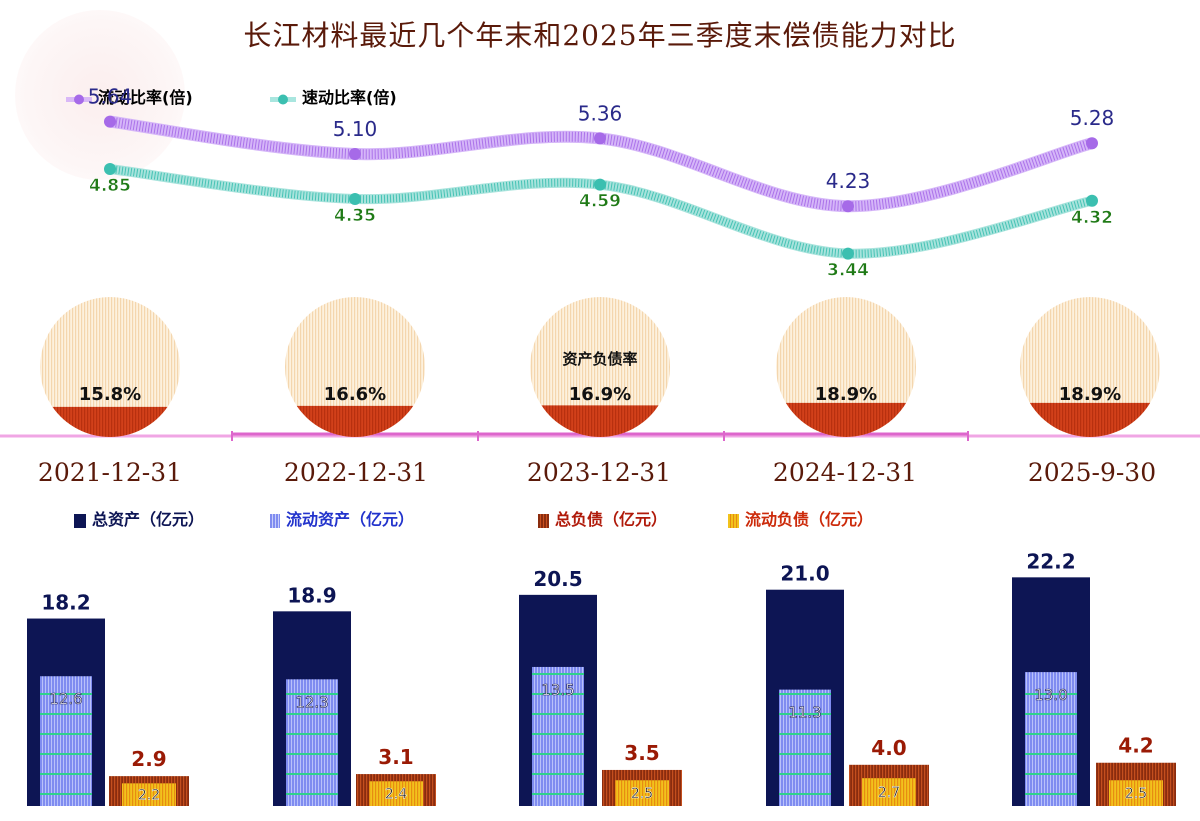  I want to click on bar-label-total-liabilities-1: 3.1, so click(395, 757).